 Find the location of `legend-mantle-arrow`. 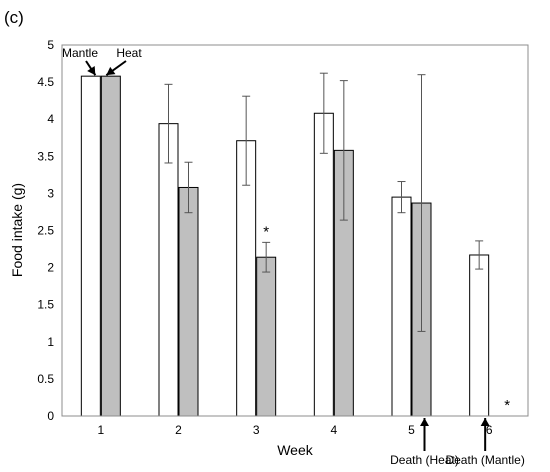

legend-mantle-arrow is located at coordinates (91, 68).